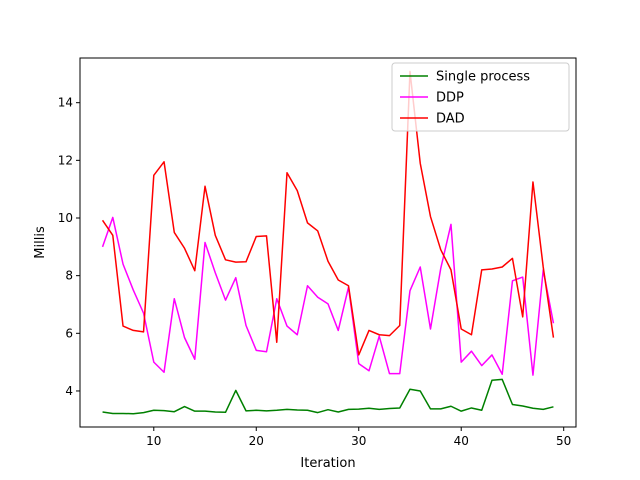 The image size is (640, 480). Describe the element at coordinates (65, 218) in the screenshot. I see `y-tick-label: 10` at that location.